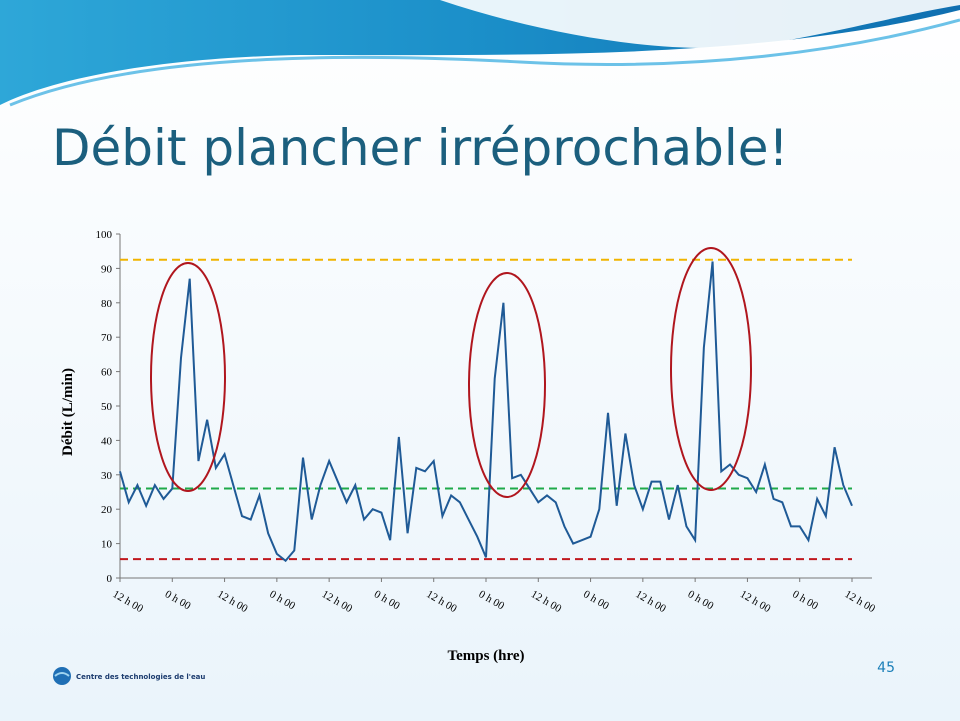  What do you see at coordinates (107, 269) in the screenshot?
I see `y-tick-label: 90` at bounding box center [107, 269].